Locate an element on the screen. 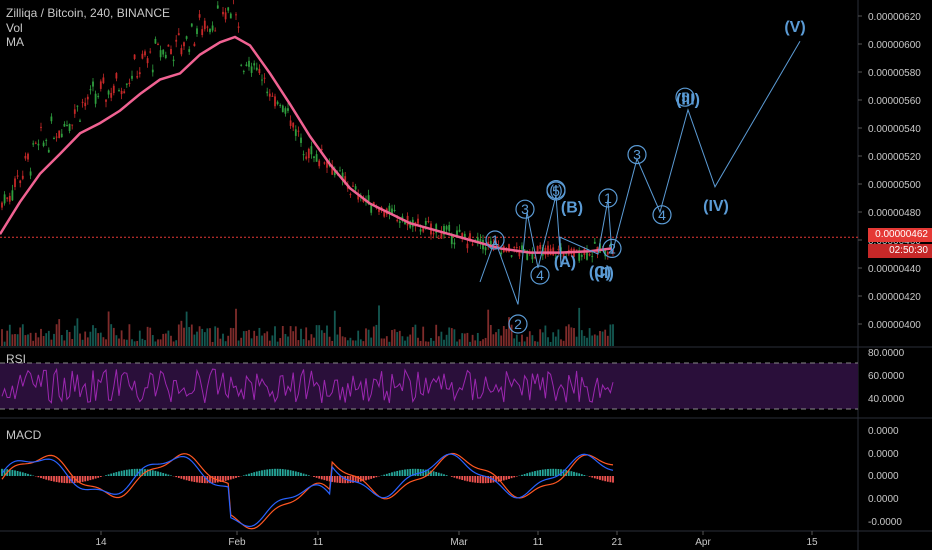 This screenshot has height=550, width=932. macd-signal-line is located at coordinates (307, 491).